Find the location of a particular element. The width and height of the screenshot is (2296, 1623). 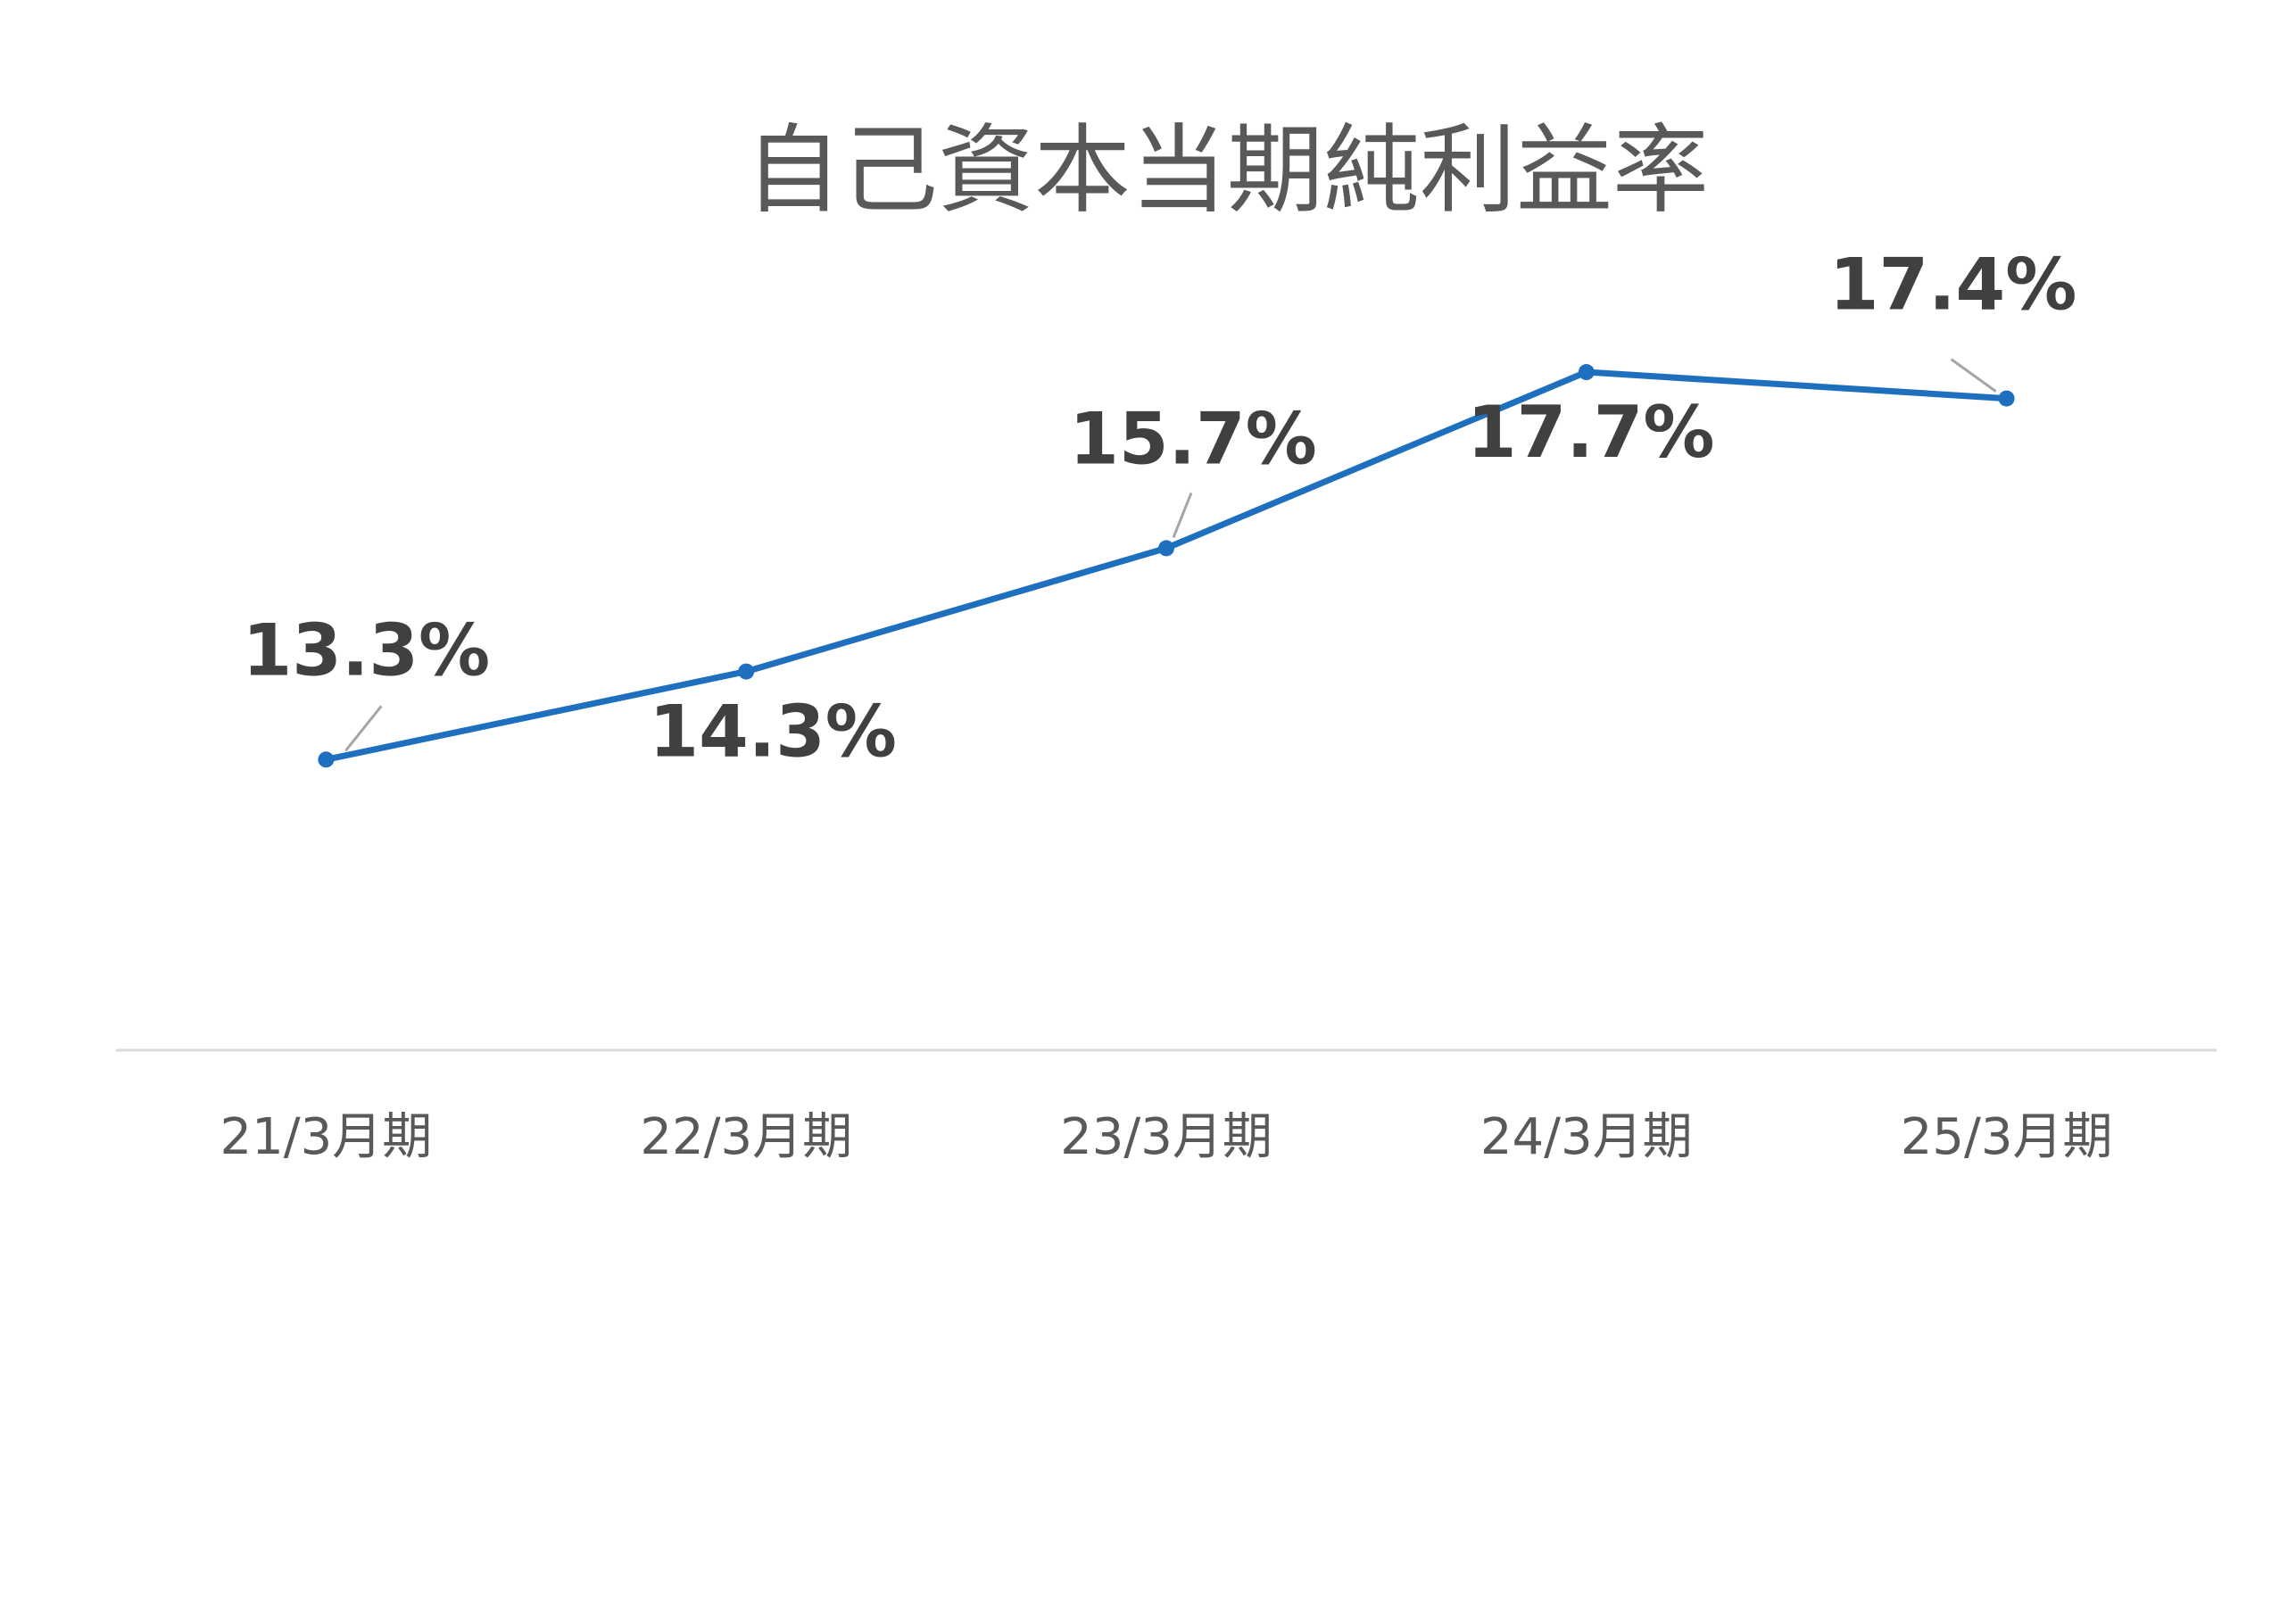

data-label-1: 13.3% is located at coordinates (367, 650).